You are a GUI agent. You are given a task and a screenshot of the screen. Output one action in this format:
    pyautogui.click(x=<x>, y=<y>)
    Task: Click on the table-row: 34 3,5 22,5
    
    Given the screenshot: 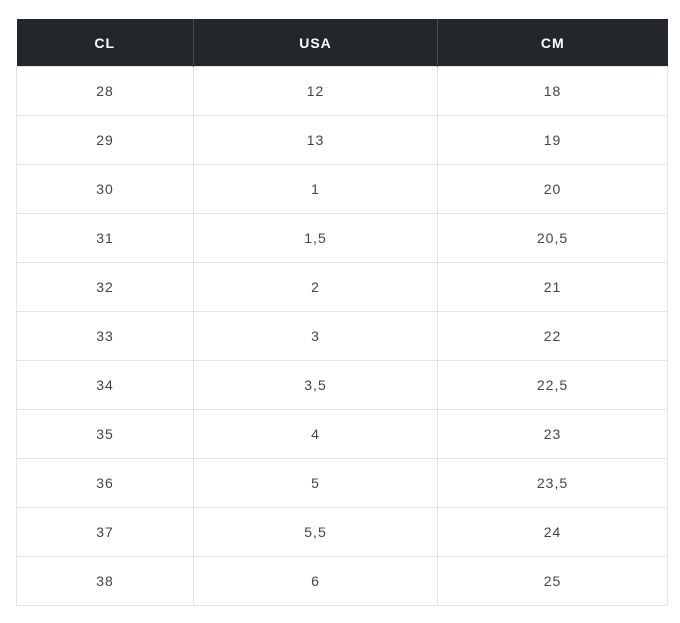 What is the action you would take?
    pyautogui.click(x=342, y=385)
    